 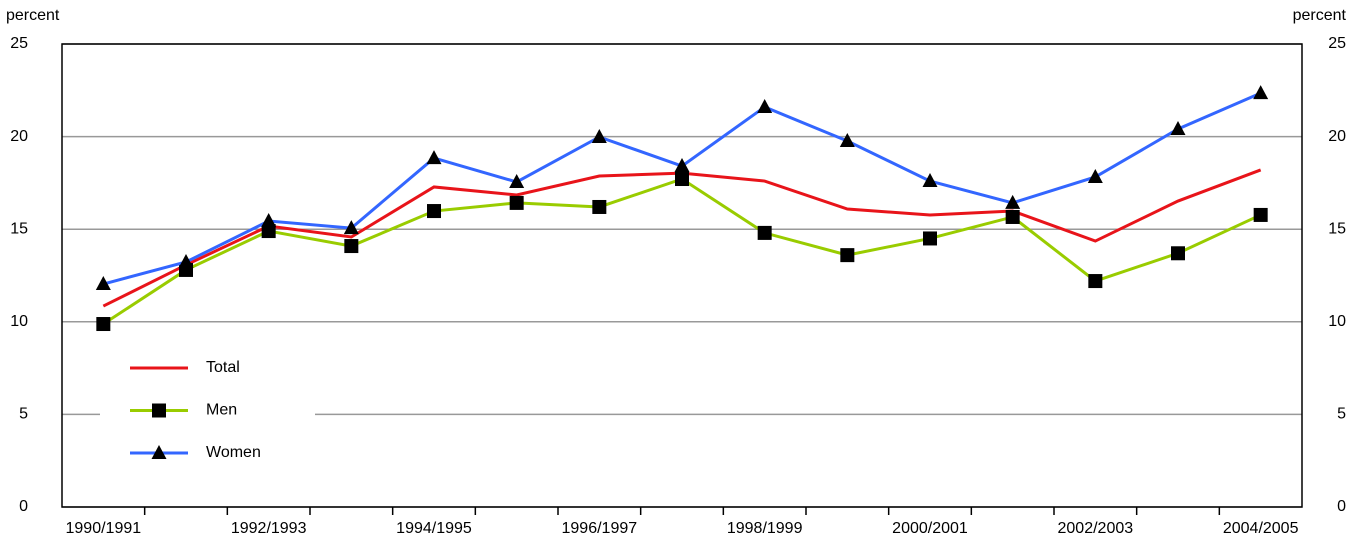 What do you see at coordinates (1341, 506) in the screenshot?
I see `y2-tick-label: 0` at bounding box center [1341, 506].